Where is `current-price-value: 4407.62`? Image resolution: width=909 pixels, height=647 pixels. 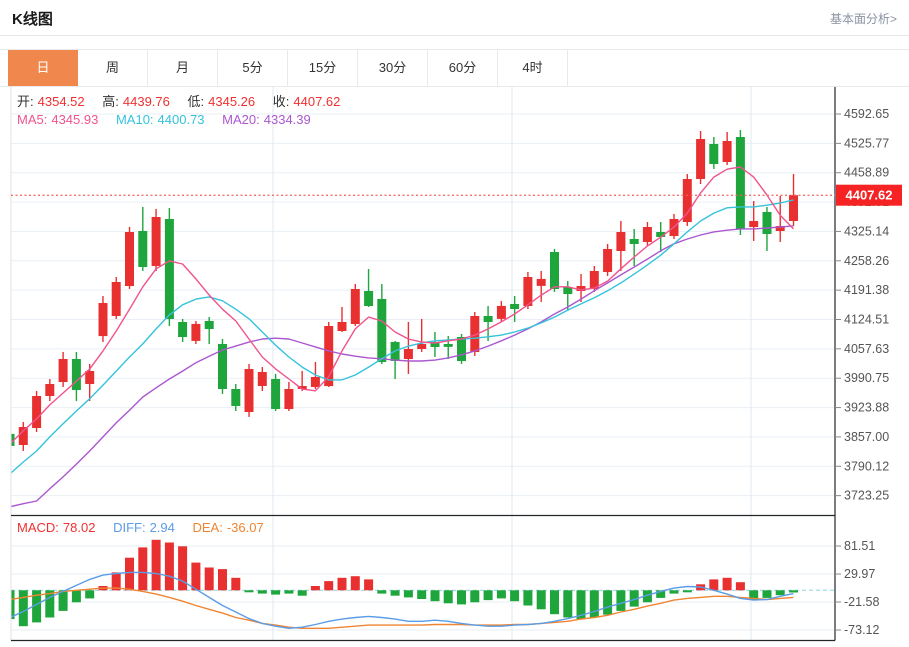
current-price-value: 4407.62 is located at coordinates (869, 195).